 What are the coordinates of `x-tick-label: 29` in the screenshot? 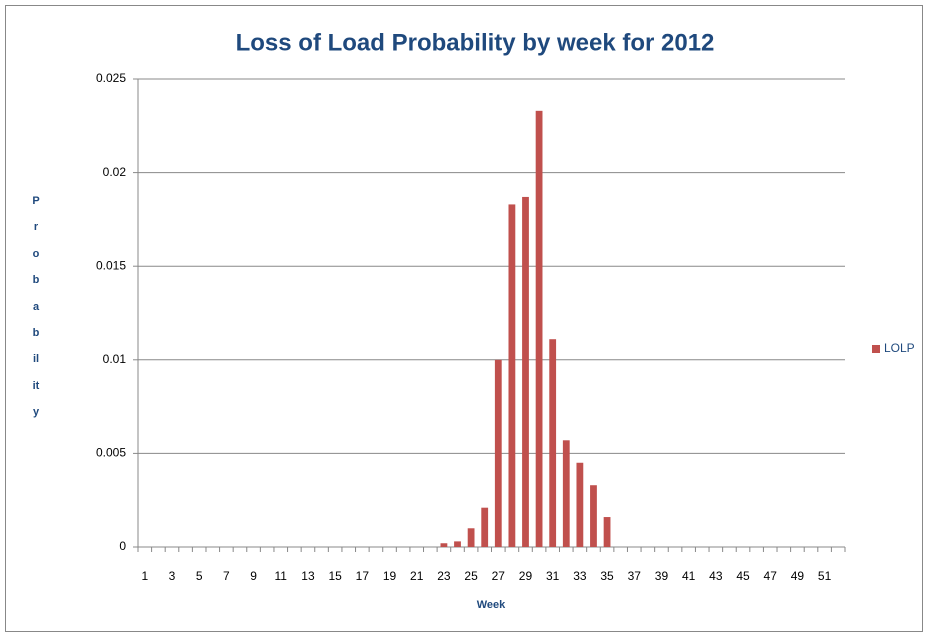 It's located at (526, 576).